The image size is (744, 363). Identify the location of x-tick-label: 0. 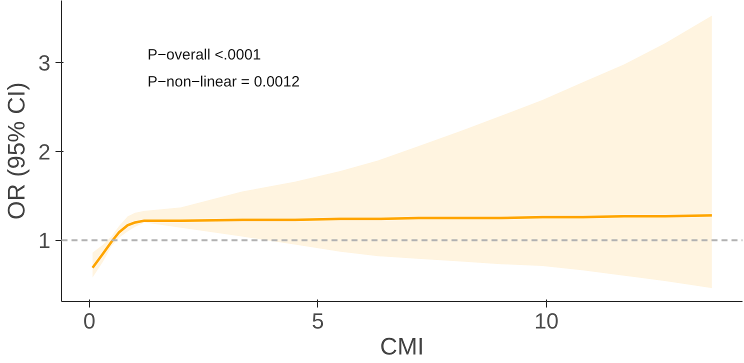
(89, 321).